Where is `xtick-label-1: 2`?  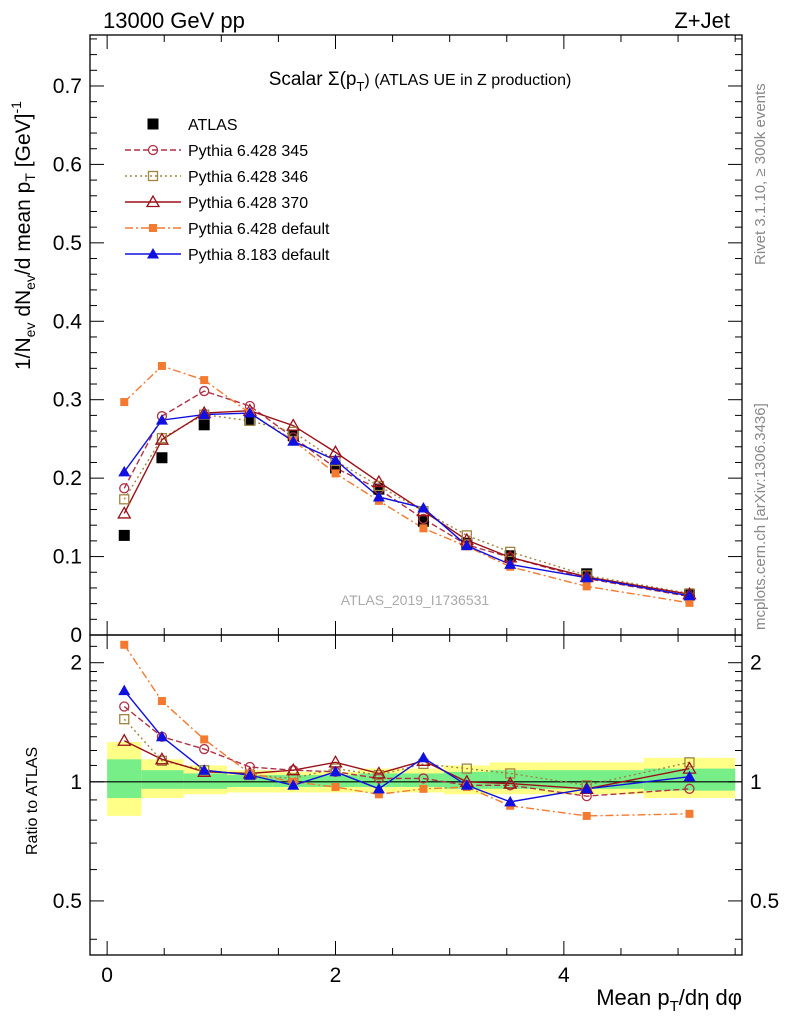 xtick-label-1: 2 is located at coordinates (336, 975).